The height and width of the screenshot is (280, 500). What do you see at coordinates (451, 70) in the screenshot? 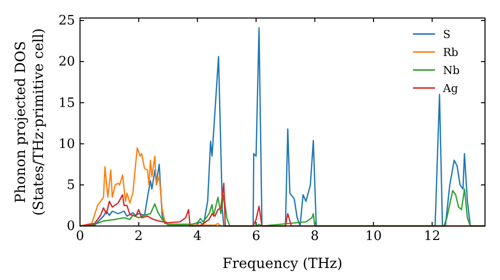
I see `legend-label: Nb` at bounding box center [451, 70].